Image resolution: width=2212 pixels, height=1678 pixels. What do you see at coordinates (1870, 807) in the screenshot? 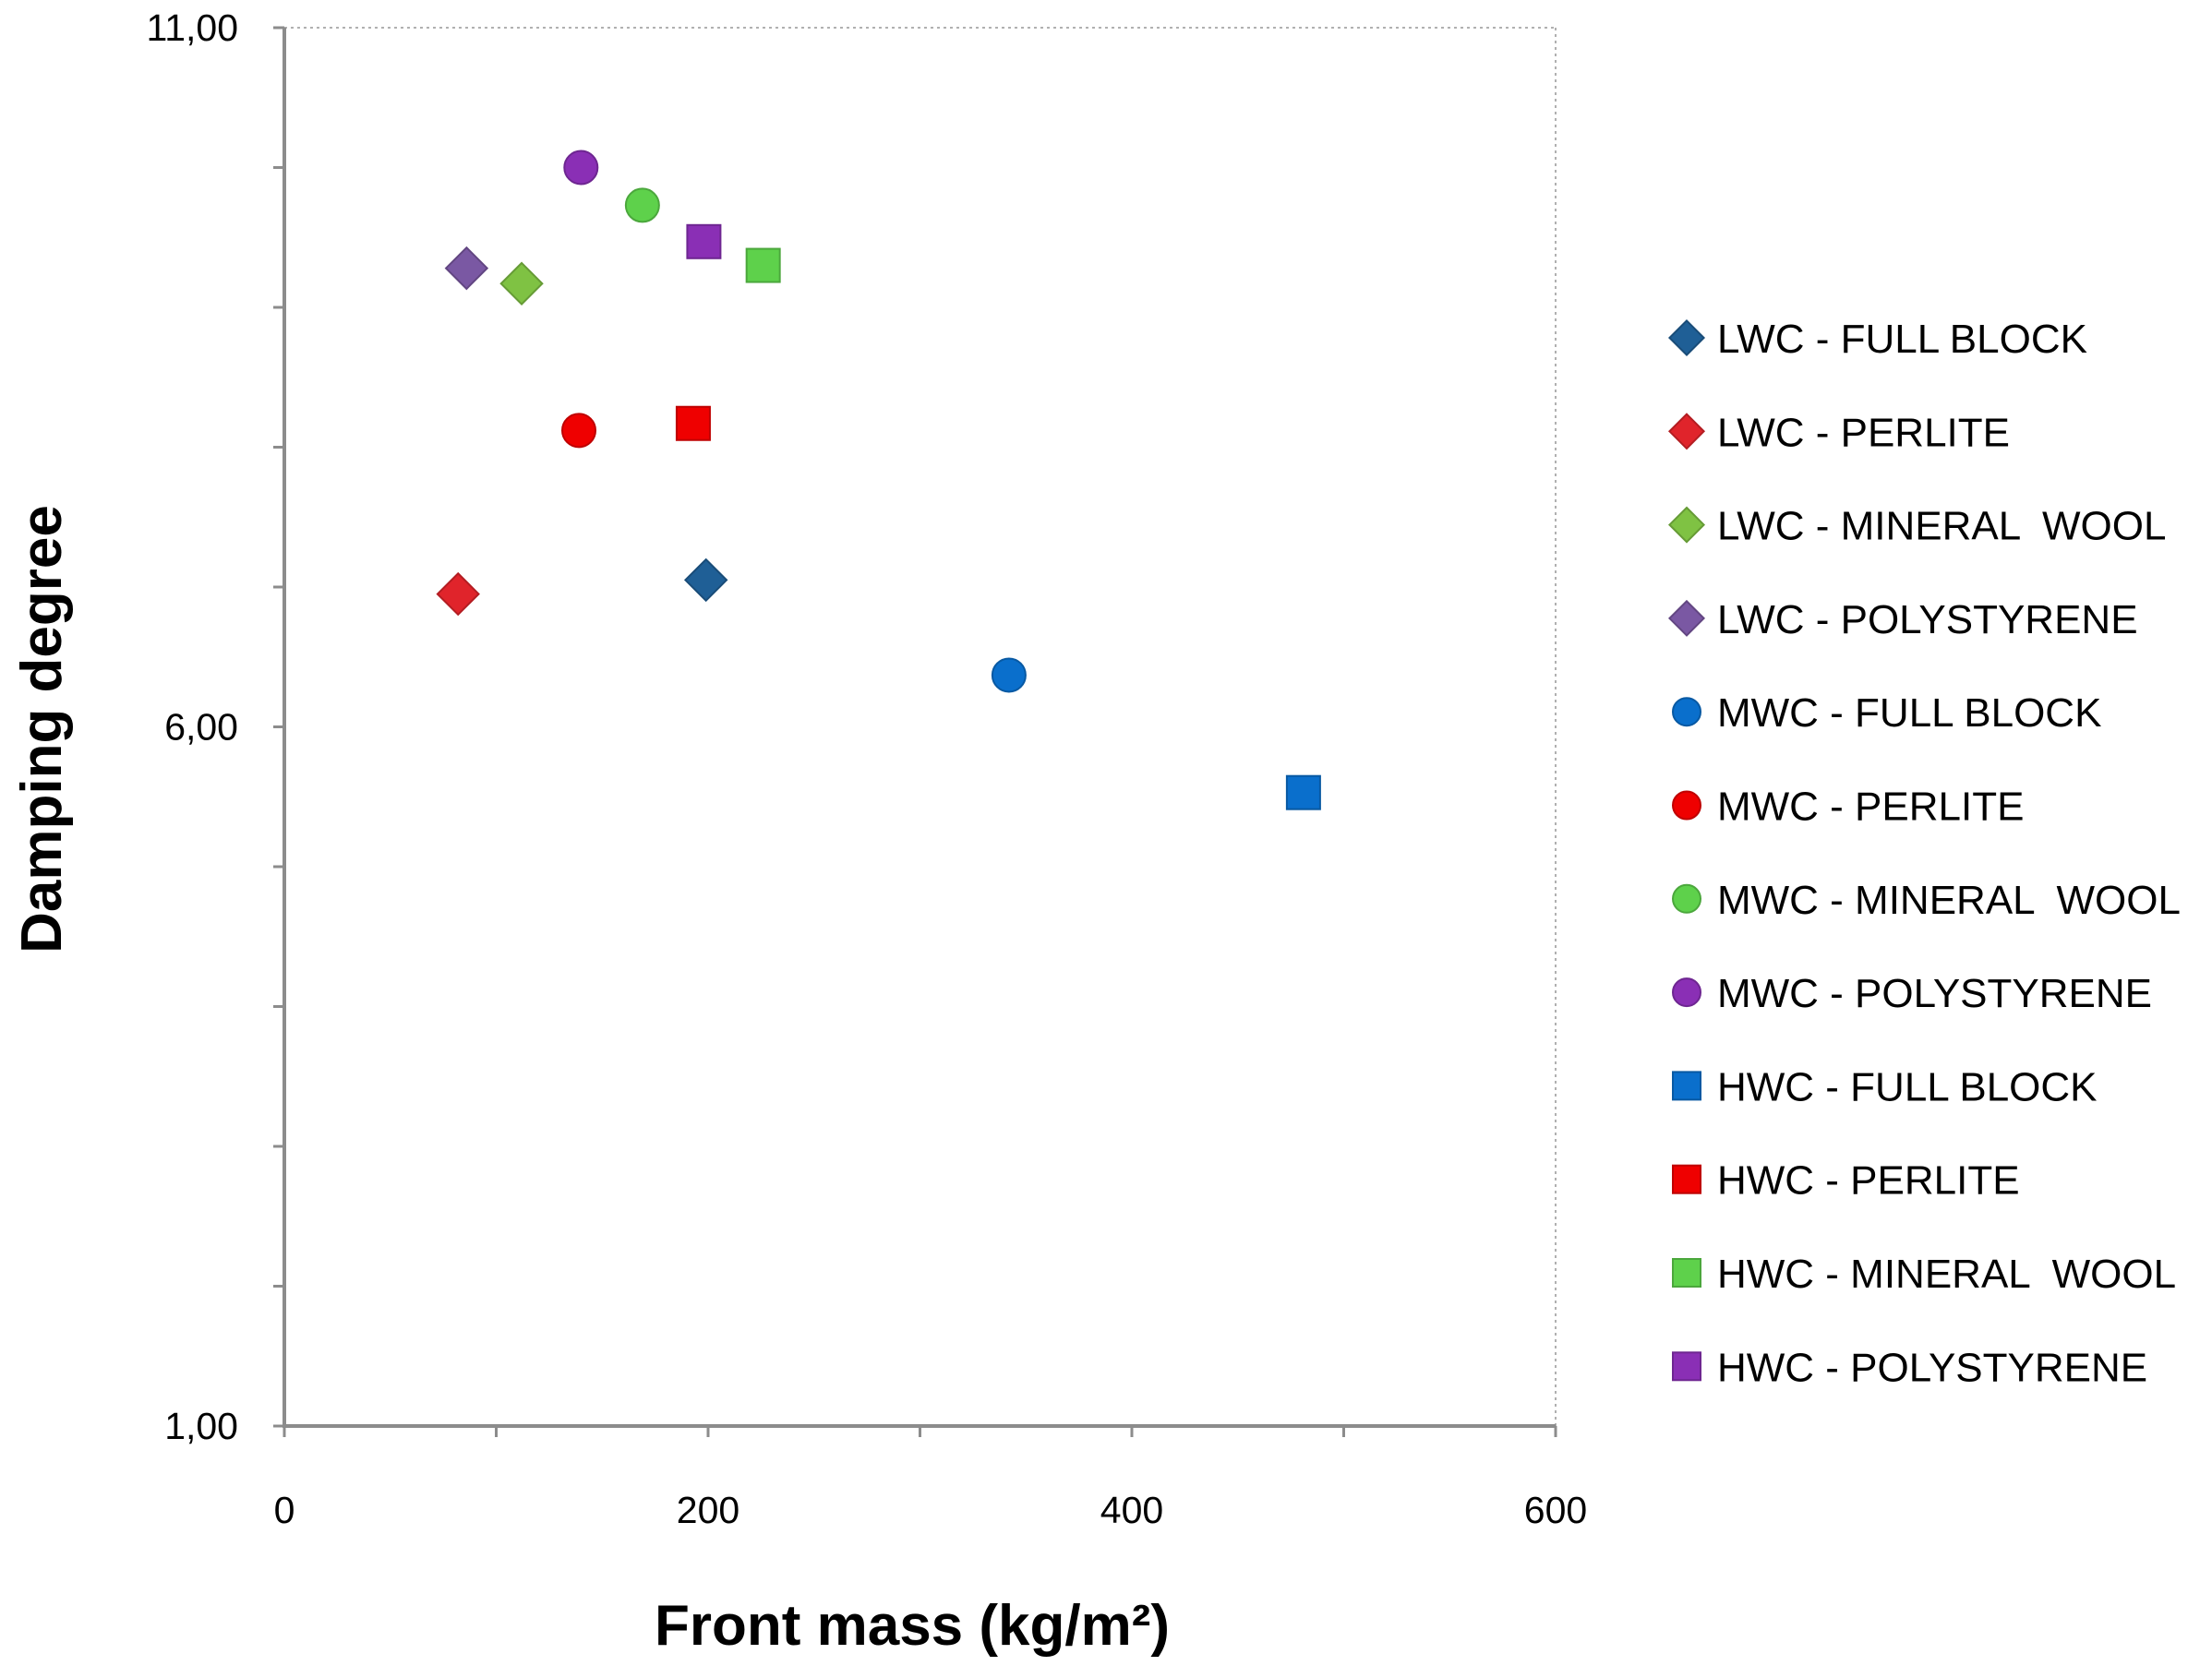
I see `legend-label: MWC - PERLITE` at bounding box center [1870, 807].